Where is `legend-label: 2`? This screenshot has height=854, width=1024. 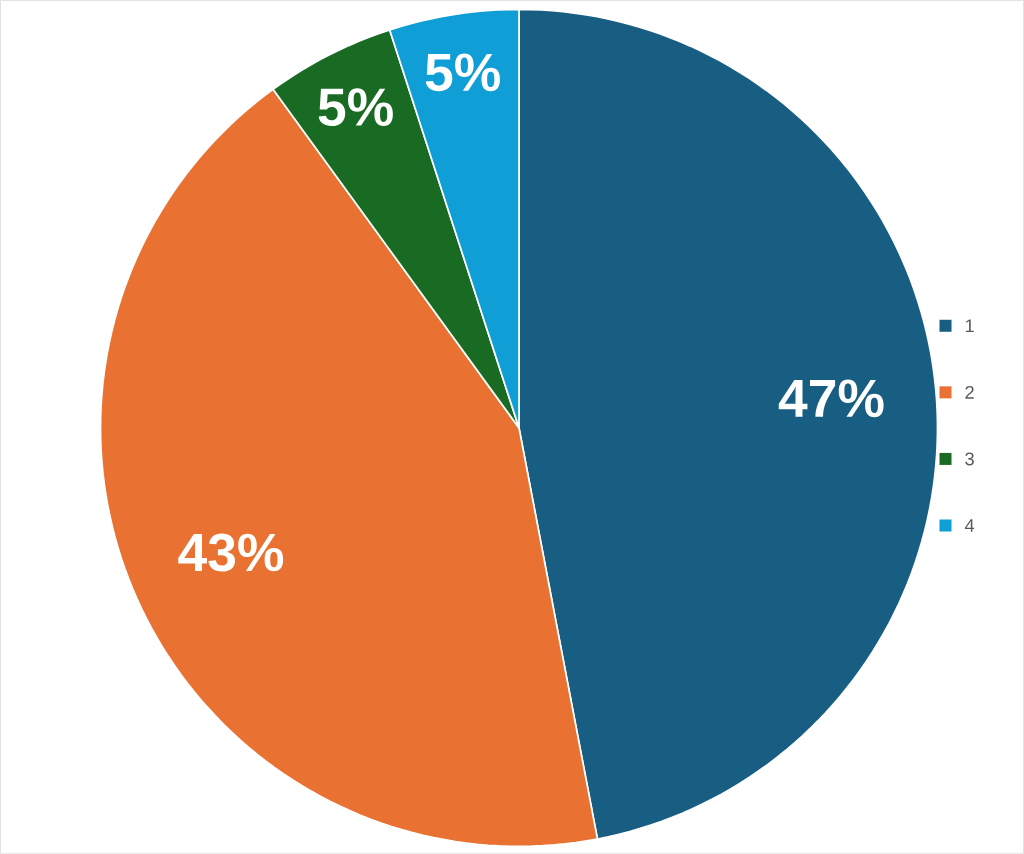
legend-label: 2 is located at coordinates (969, 392).